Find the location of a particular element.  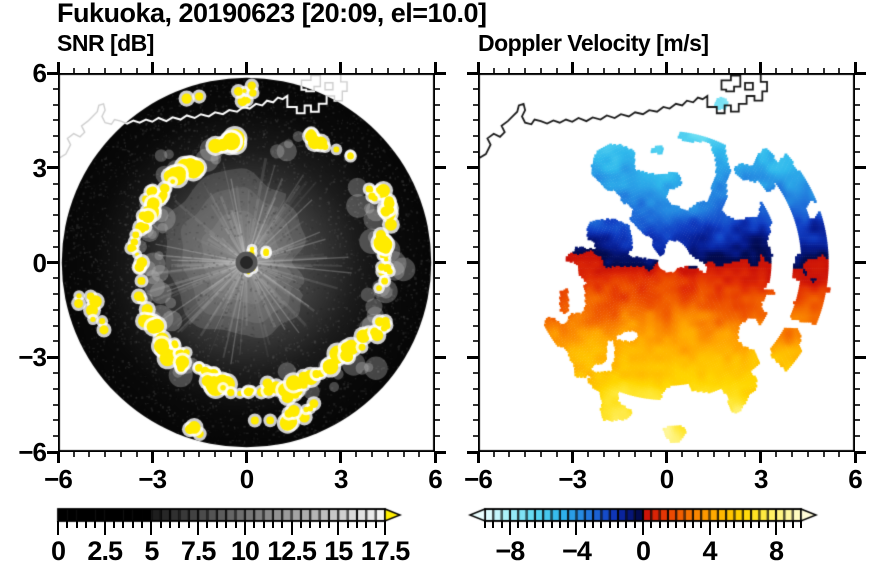

snr-colorbar-label: 17.5 is located at coordinates (385, 551).